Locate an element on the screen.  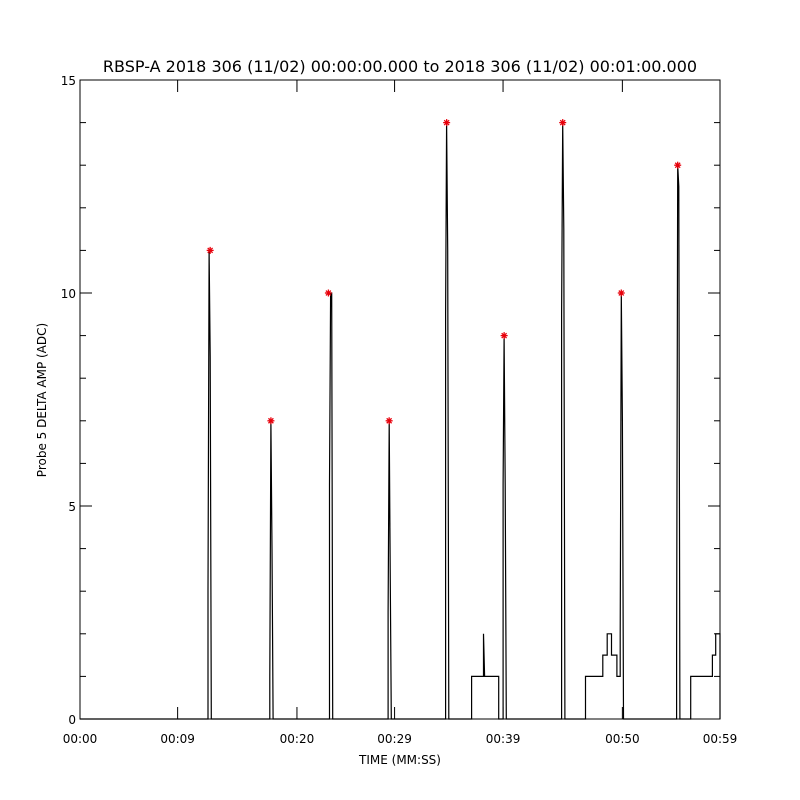
x-tick-label: 00:09 is located at coordinates (177, 739).